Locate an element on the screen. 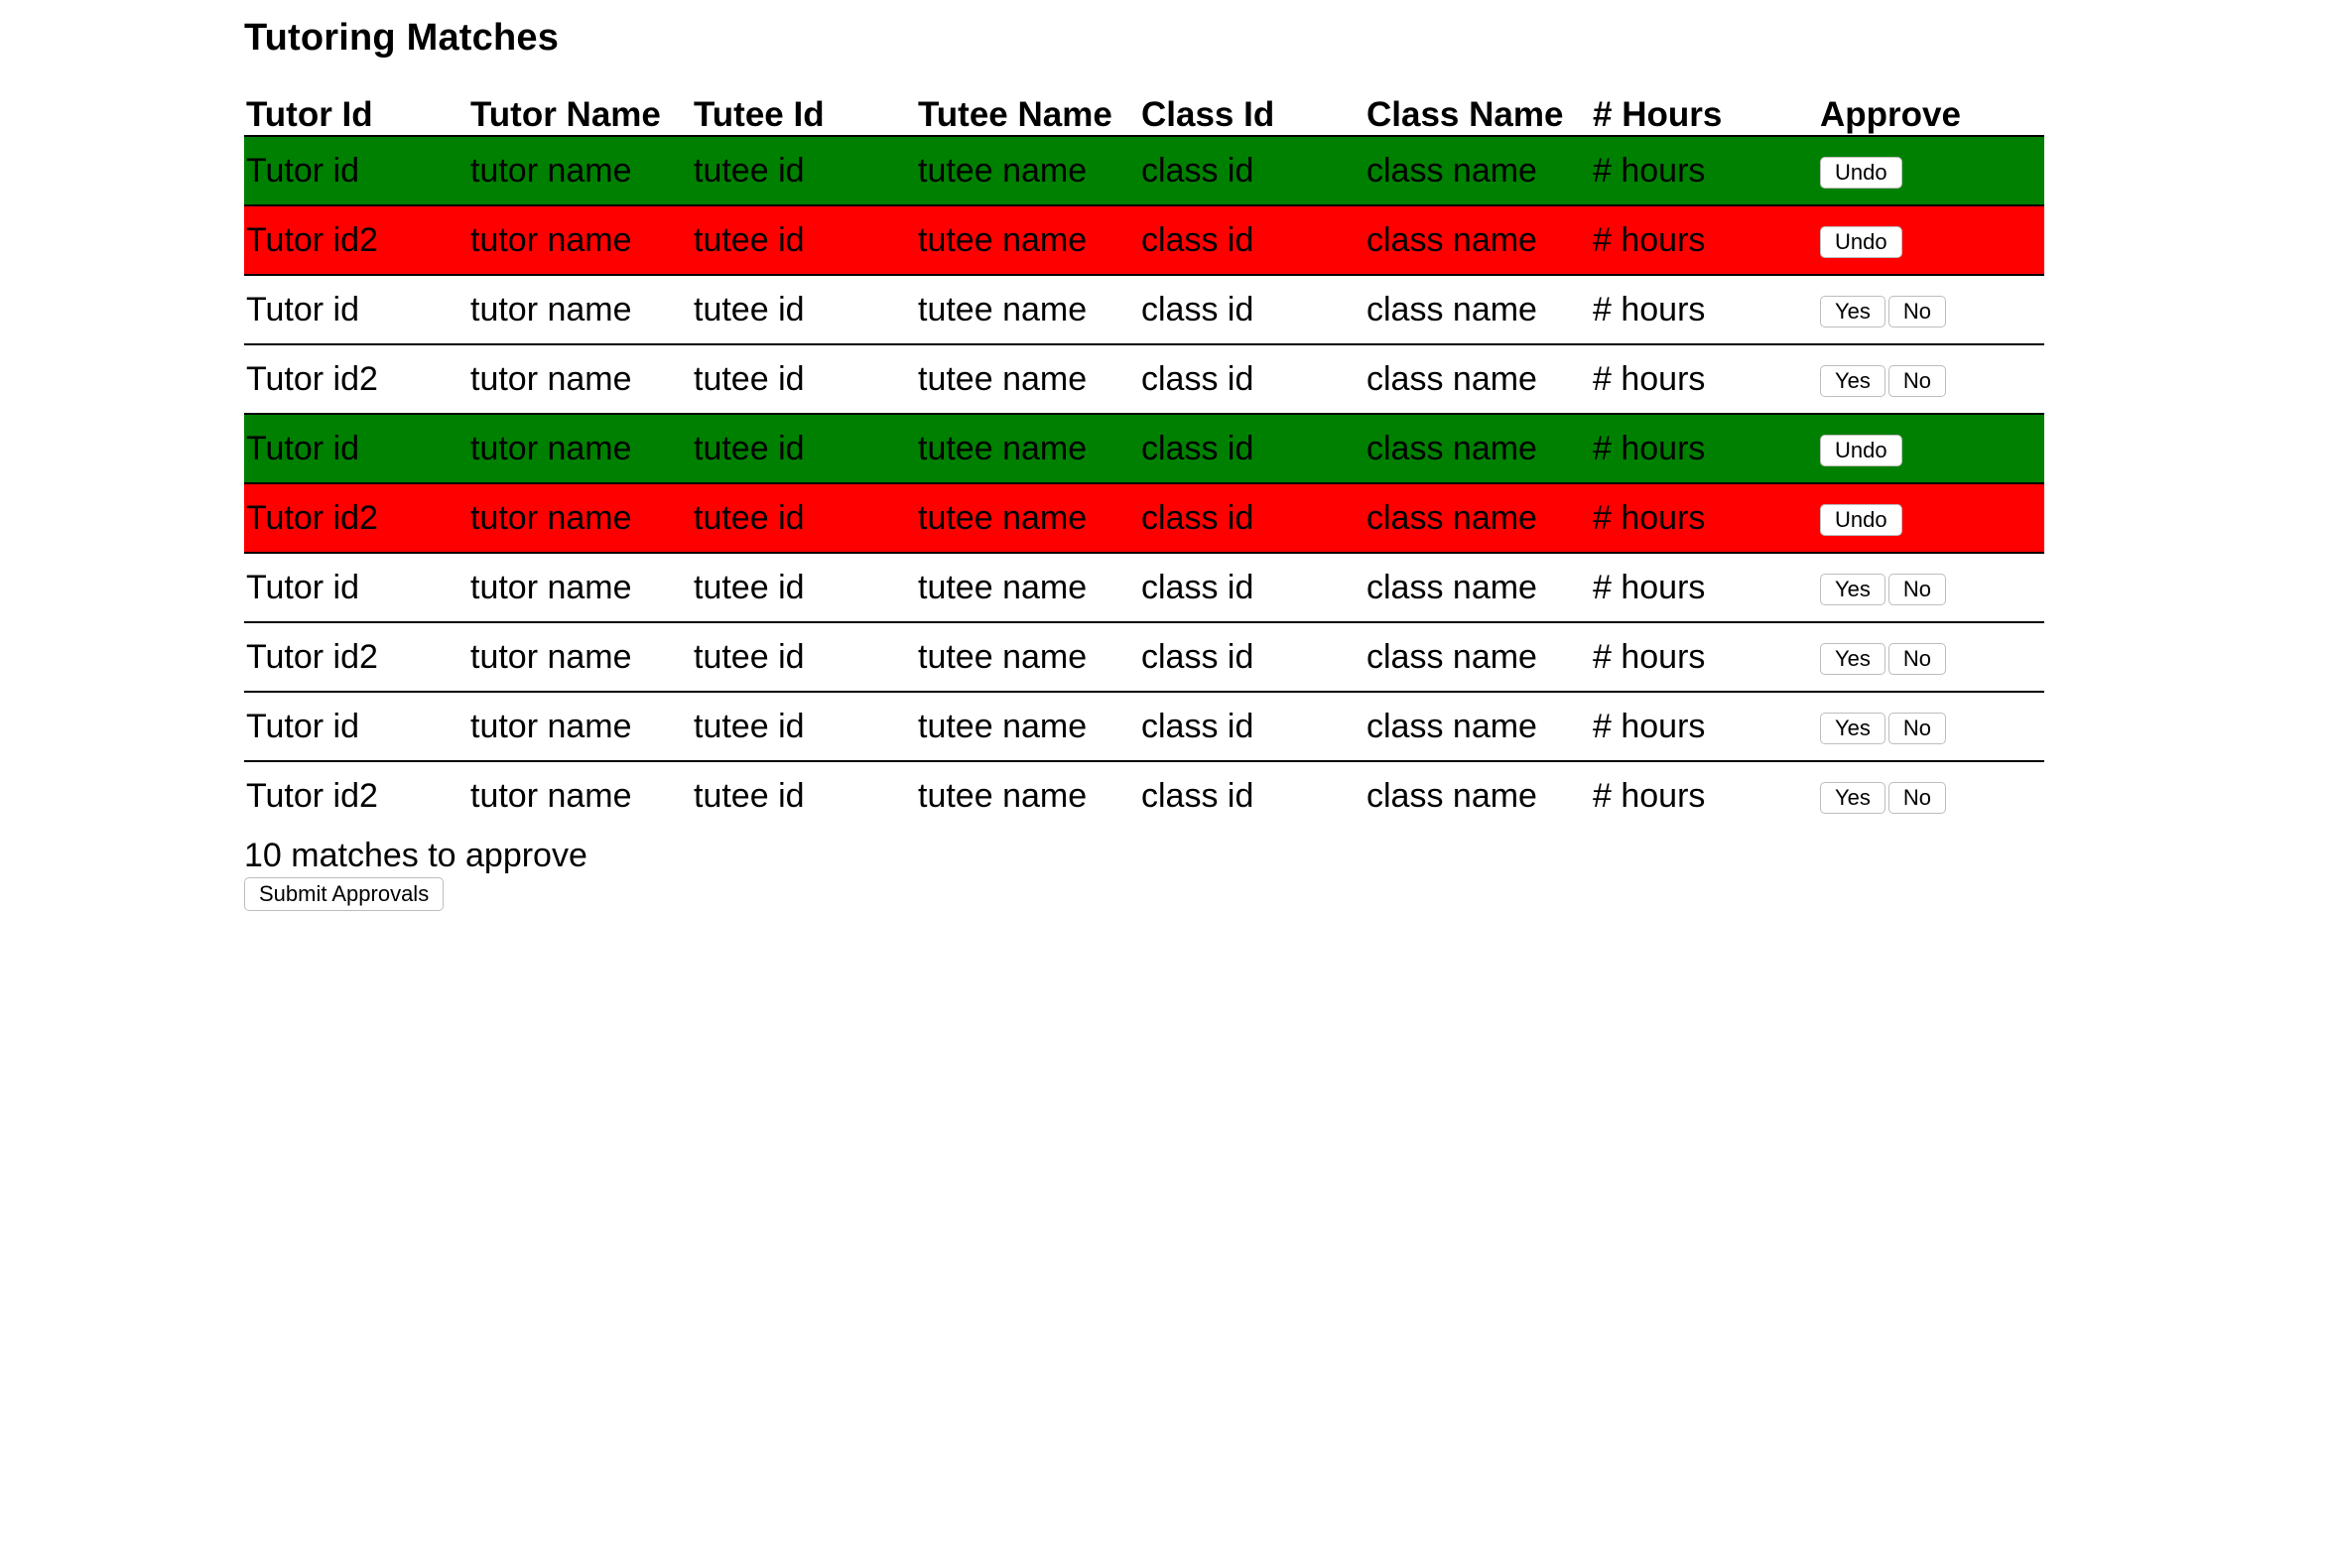 The height and width of the screenshot is (1568, 2338). matches-summary: 10 matches to approve is located at coordinates (415, 855).